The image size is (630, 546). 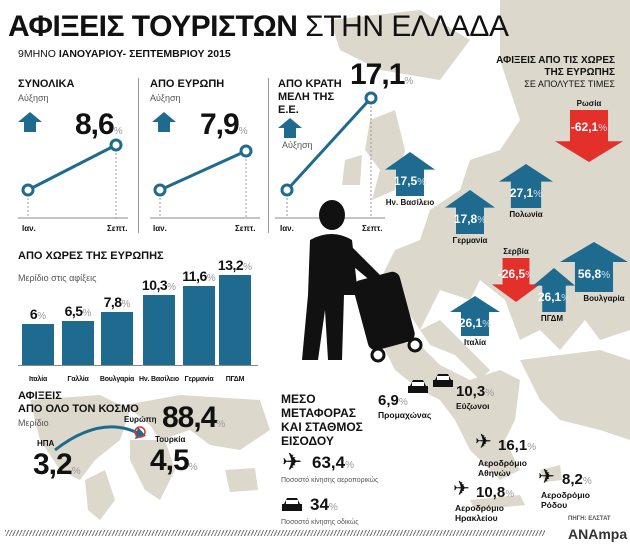 What do you see at coordinates (393, 400) in the screenshot?
I see `station-value: 6,9%` at bounding box center [393, 400].